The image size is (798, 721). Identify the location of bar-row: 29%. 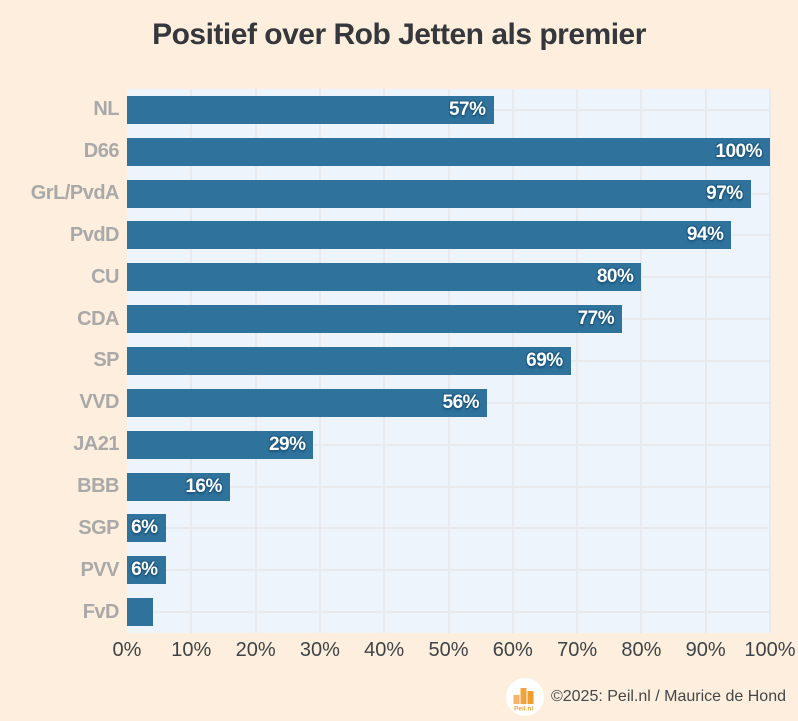
(448, 445).